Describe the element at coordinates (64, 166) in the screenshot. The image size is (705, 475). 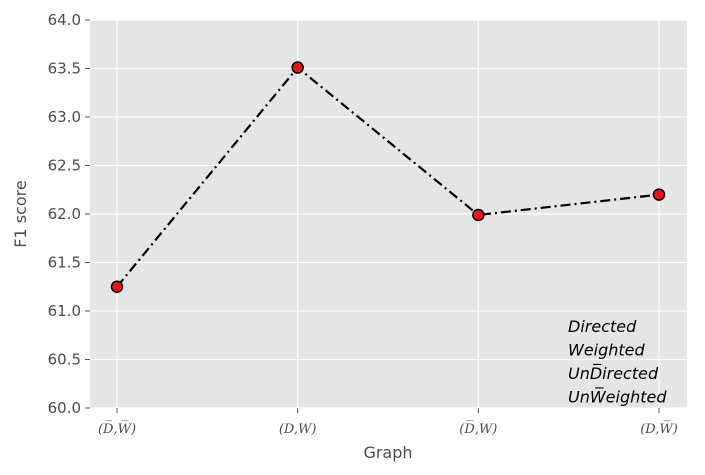
I see `y-tick-label: 62.5` at that location.